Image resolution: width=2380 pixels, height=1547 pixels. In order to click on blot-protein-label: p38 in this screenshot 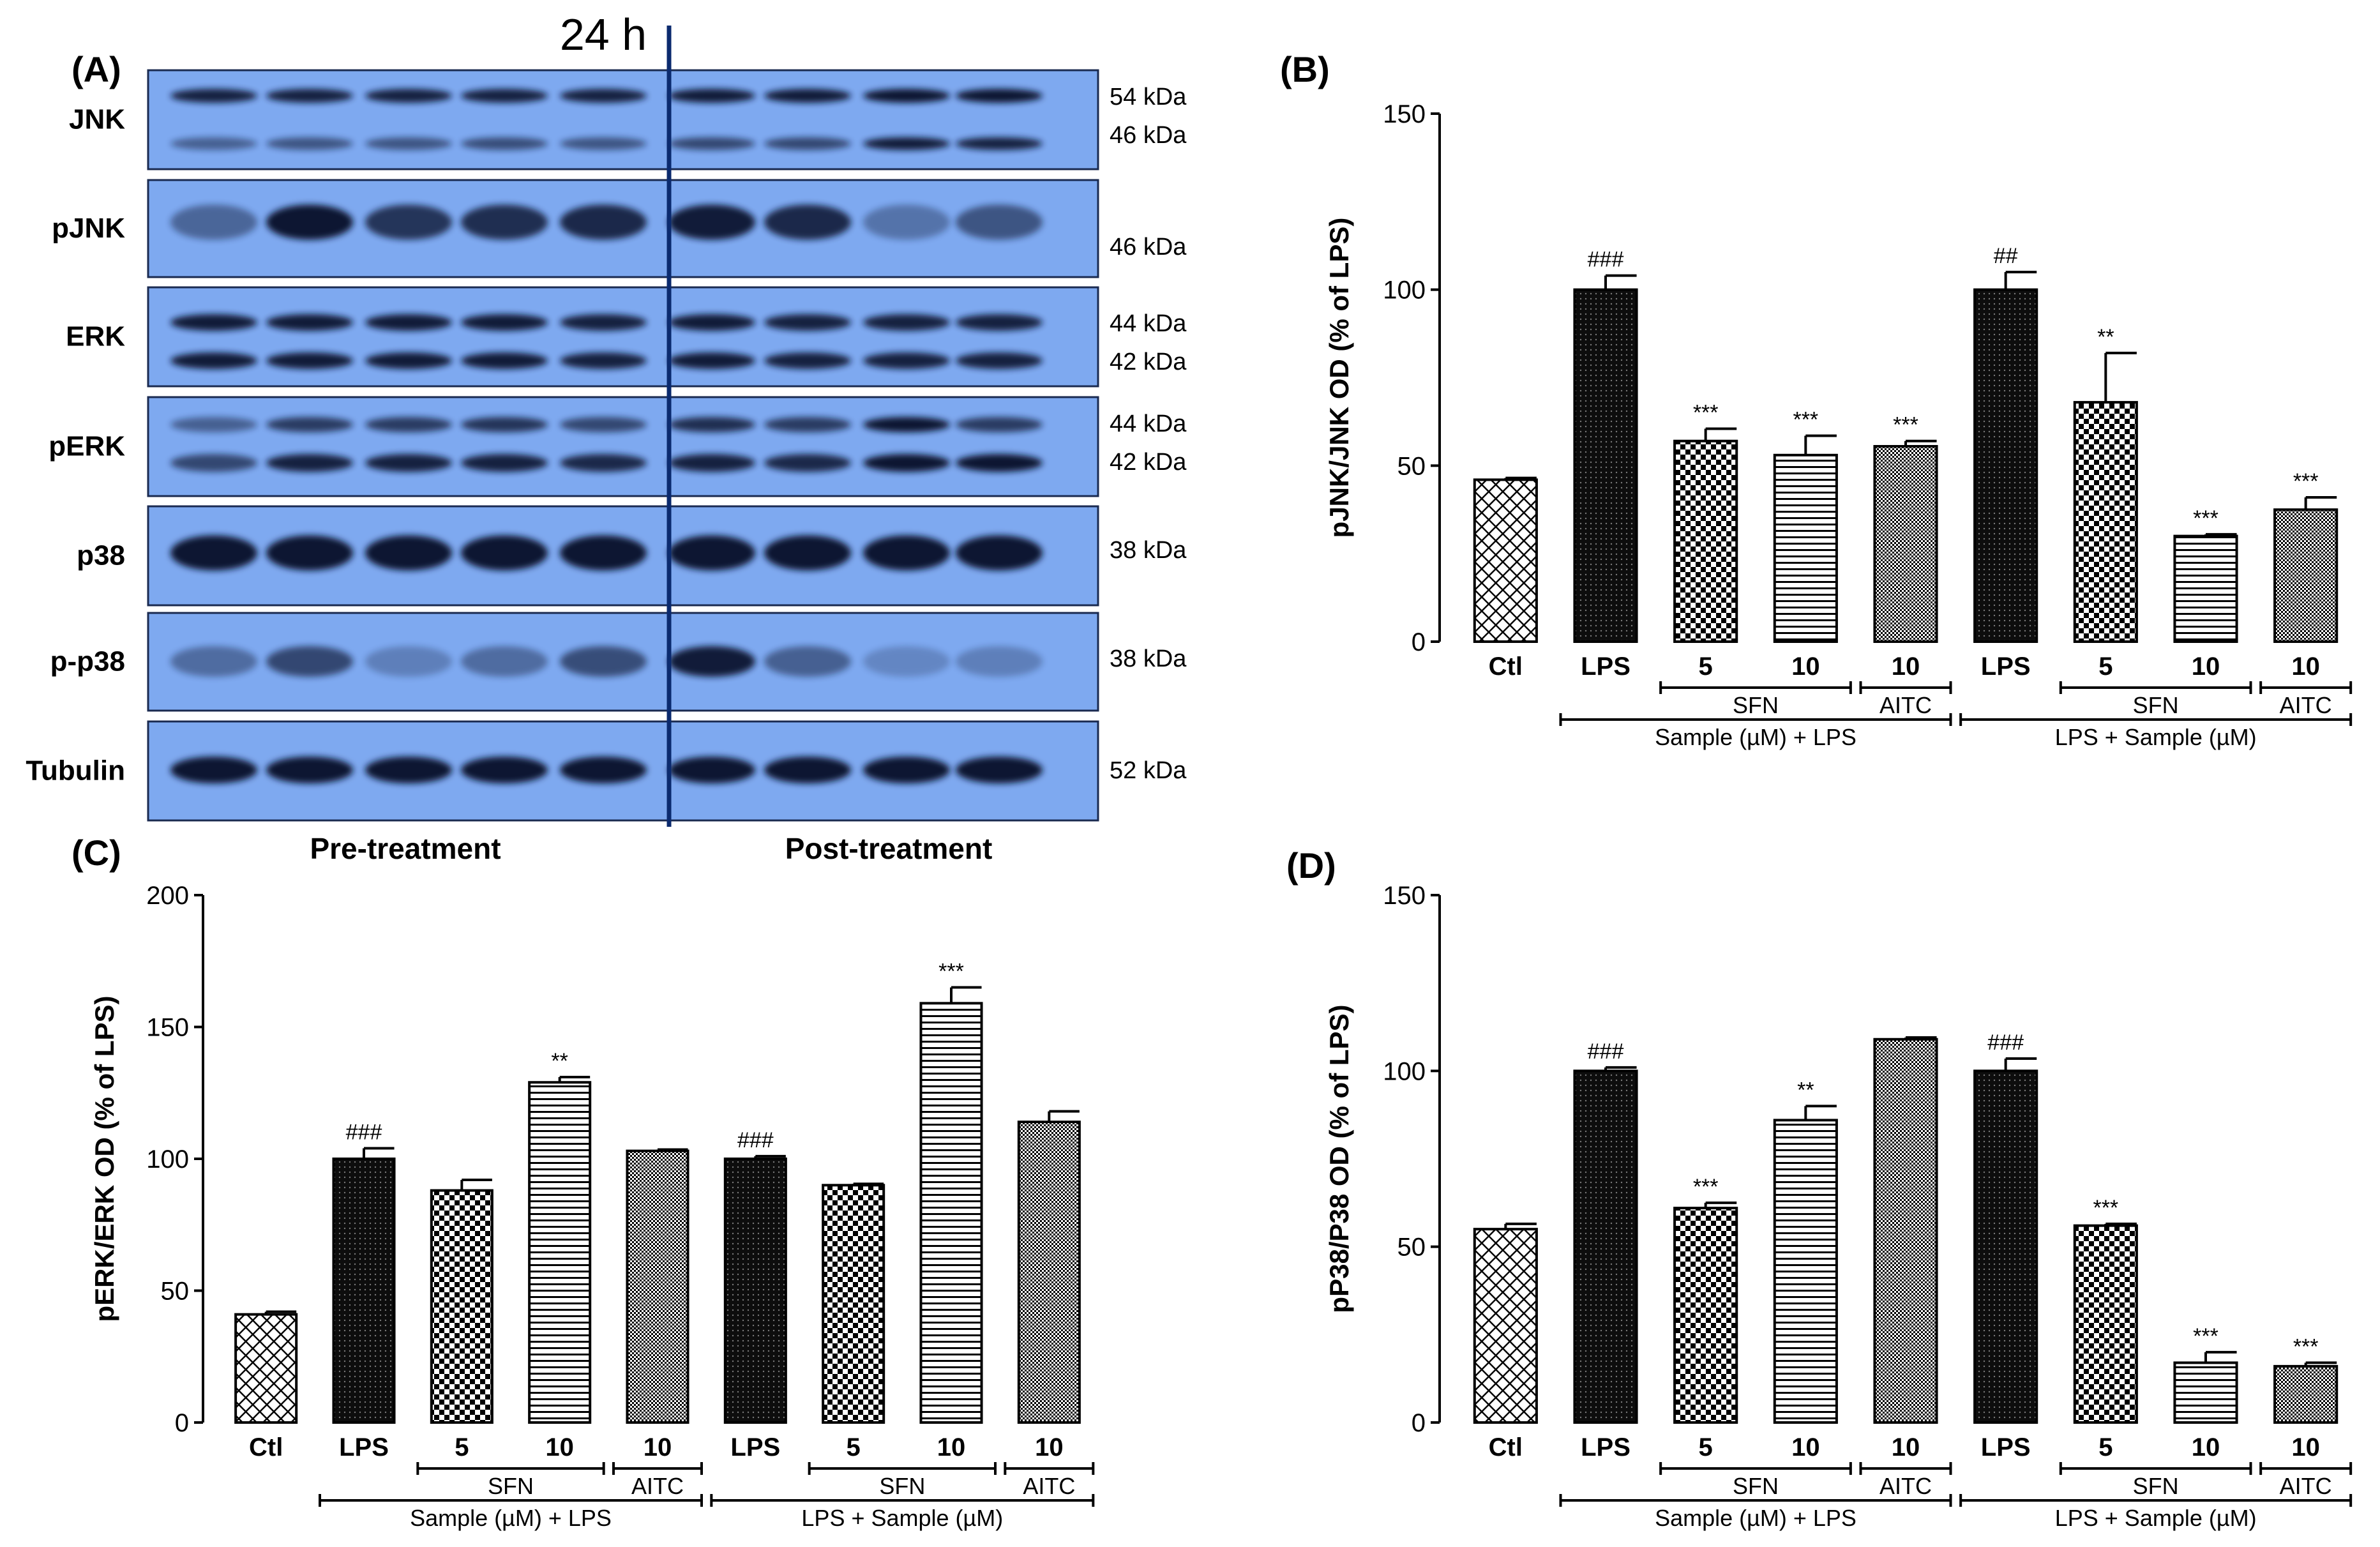, I will do `click(101, 555)`.